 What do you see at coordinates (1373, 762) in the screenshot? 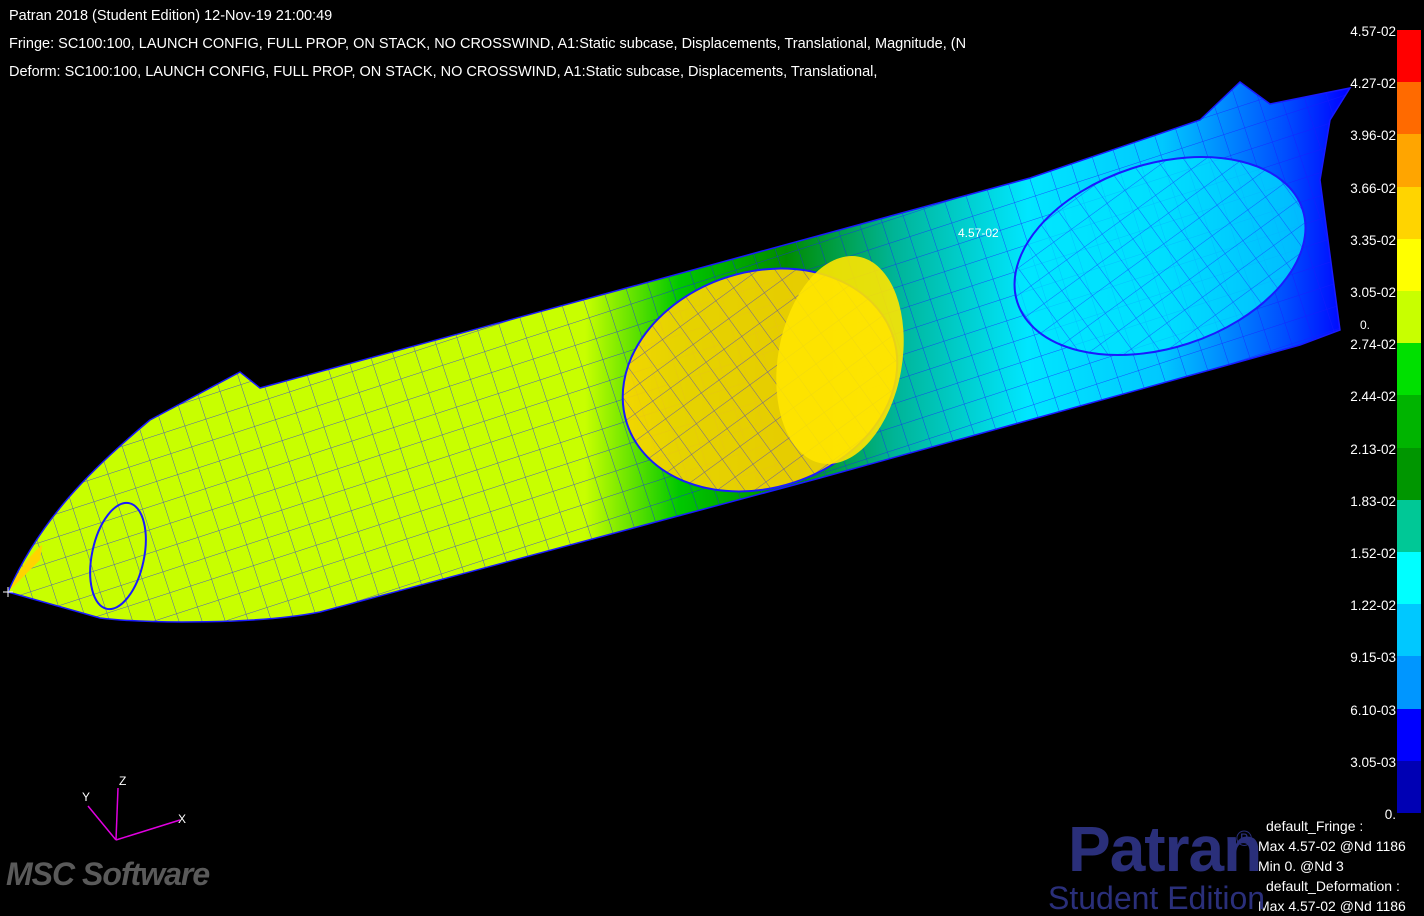
I see `legend-value: 3.05-03` at bounding box center [1373, 762].